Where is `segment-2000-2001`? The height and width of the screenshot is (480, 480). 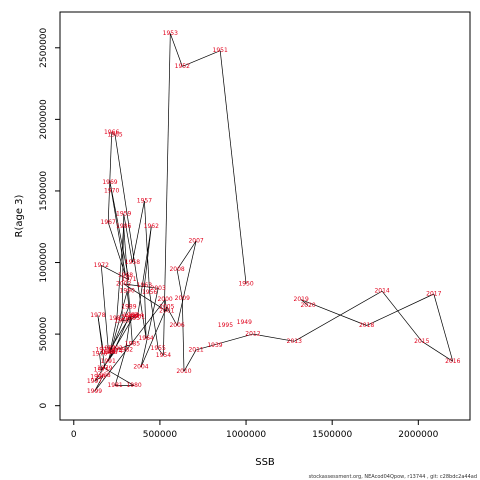 segment-2000-2001 is located at coordinates (166, 305).